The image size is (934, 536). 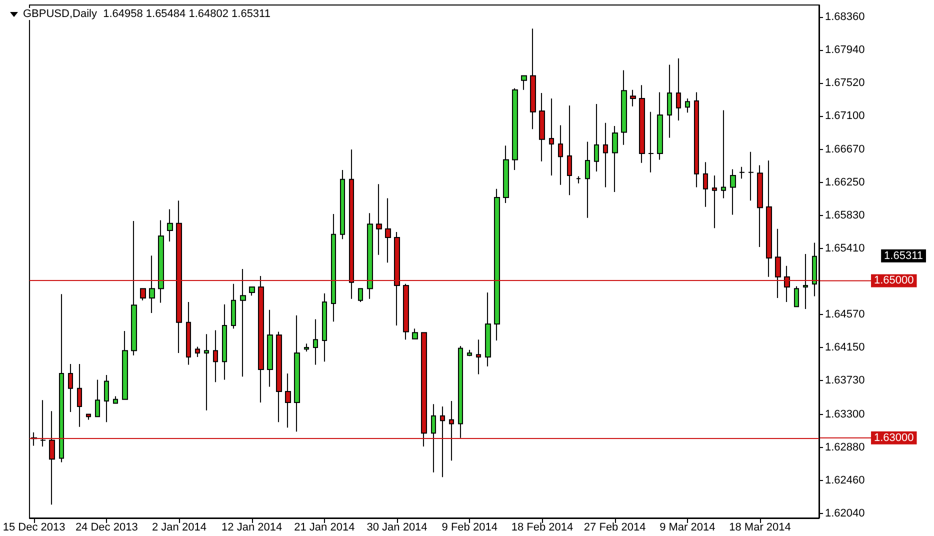 I want to click on y-tick-label: 1.62040, so click(x=845, y=513).